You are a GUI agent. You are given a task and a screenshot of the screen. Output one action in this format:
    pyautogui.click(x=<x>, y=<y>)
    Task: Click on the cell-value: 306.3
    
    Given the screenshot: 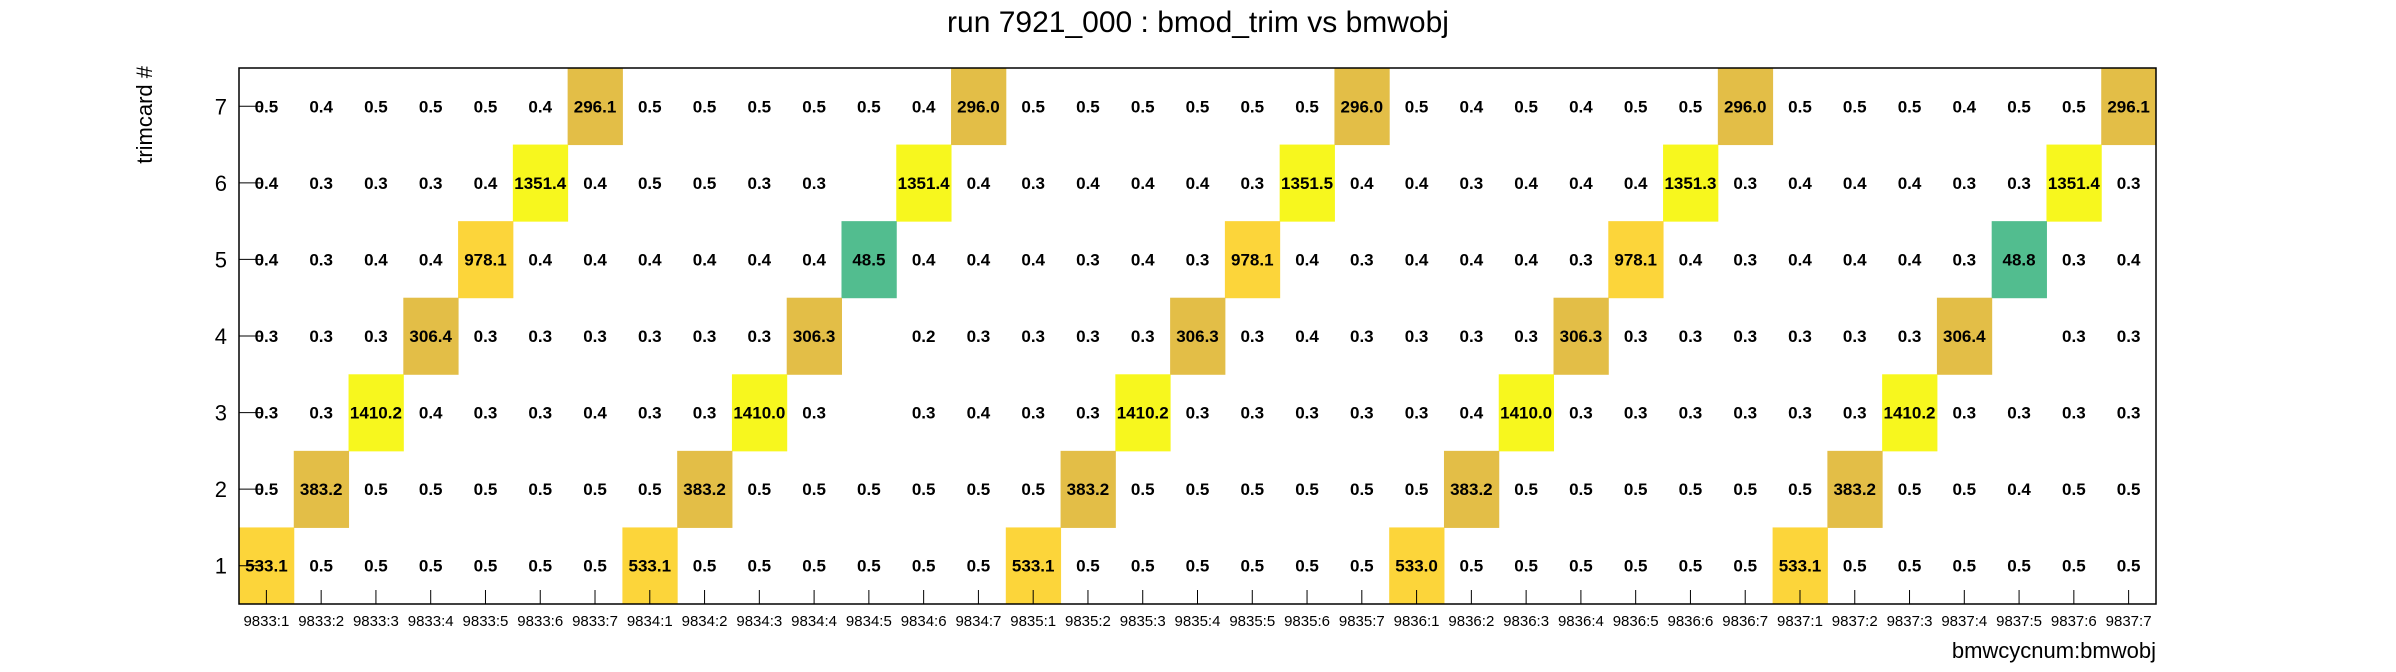 What is the action you would take?
    pyautogui.click(x=1197, y=336)
    